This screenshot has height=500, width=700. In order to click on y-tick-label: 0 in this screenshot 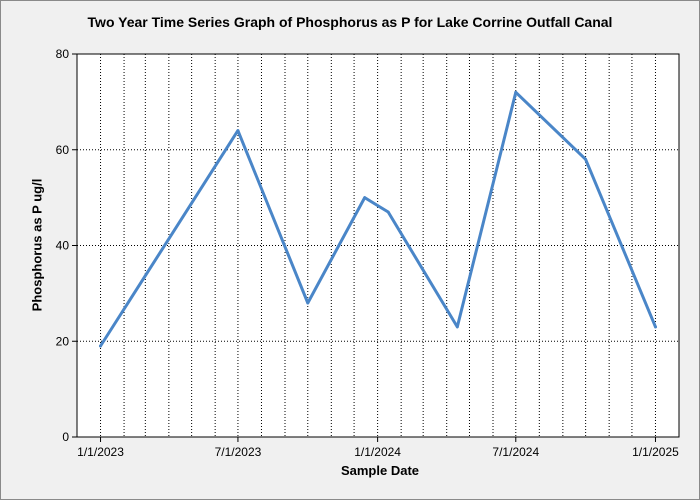, I will do `click(65, 437)`.